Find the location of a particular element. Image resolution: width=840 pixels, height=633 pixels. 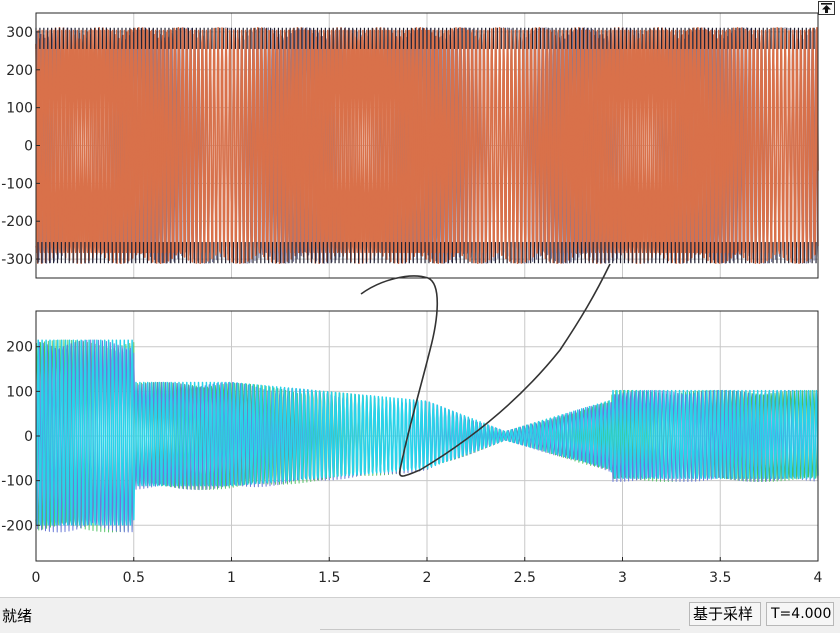

restore-layout-button is located at coordinates (826, 8).